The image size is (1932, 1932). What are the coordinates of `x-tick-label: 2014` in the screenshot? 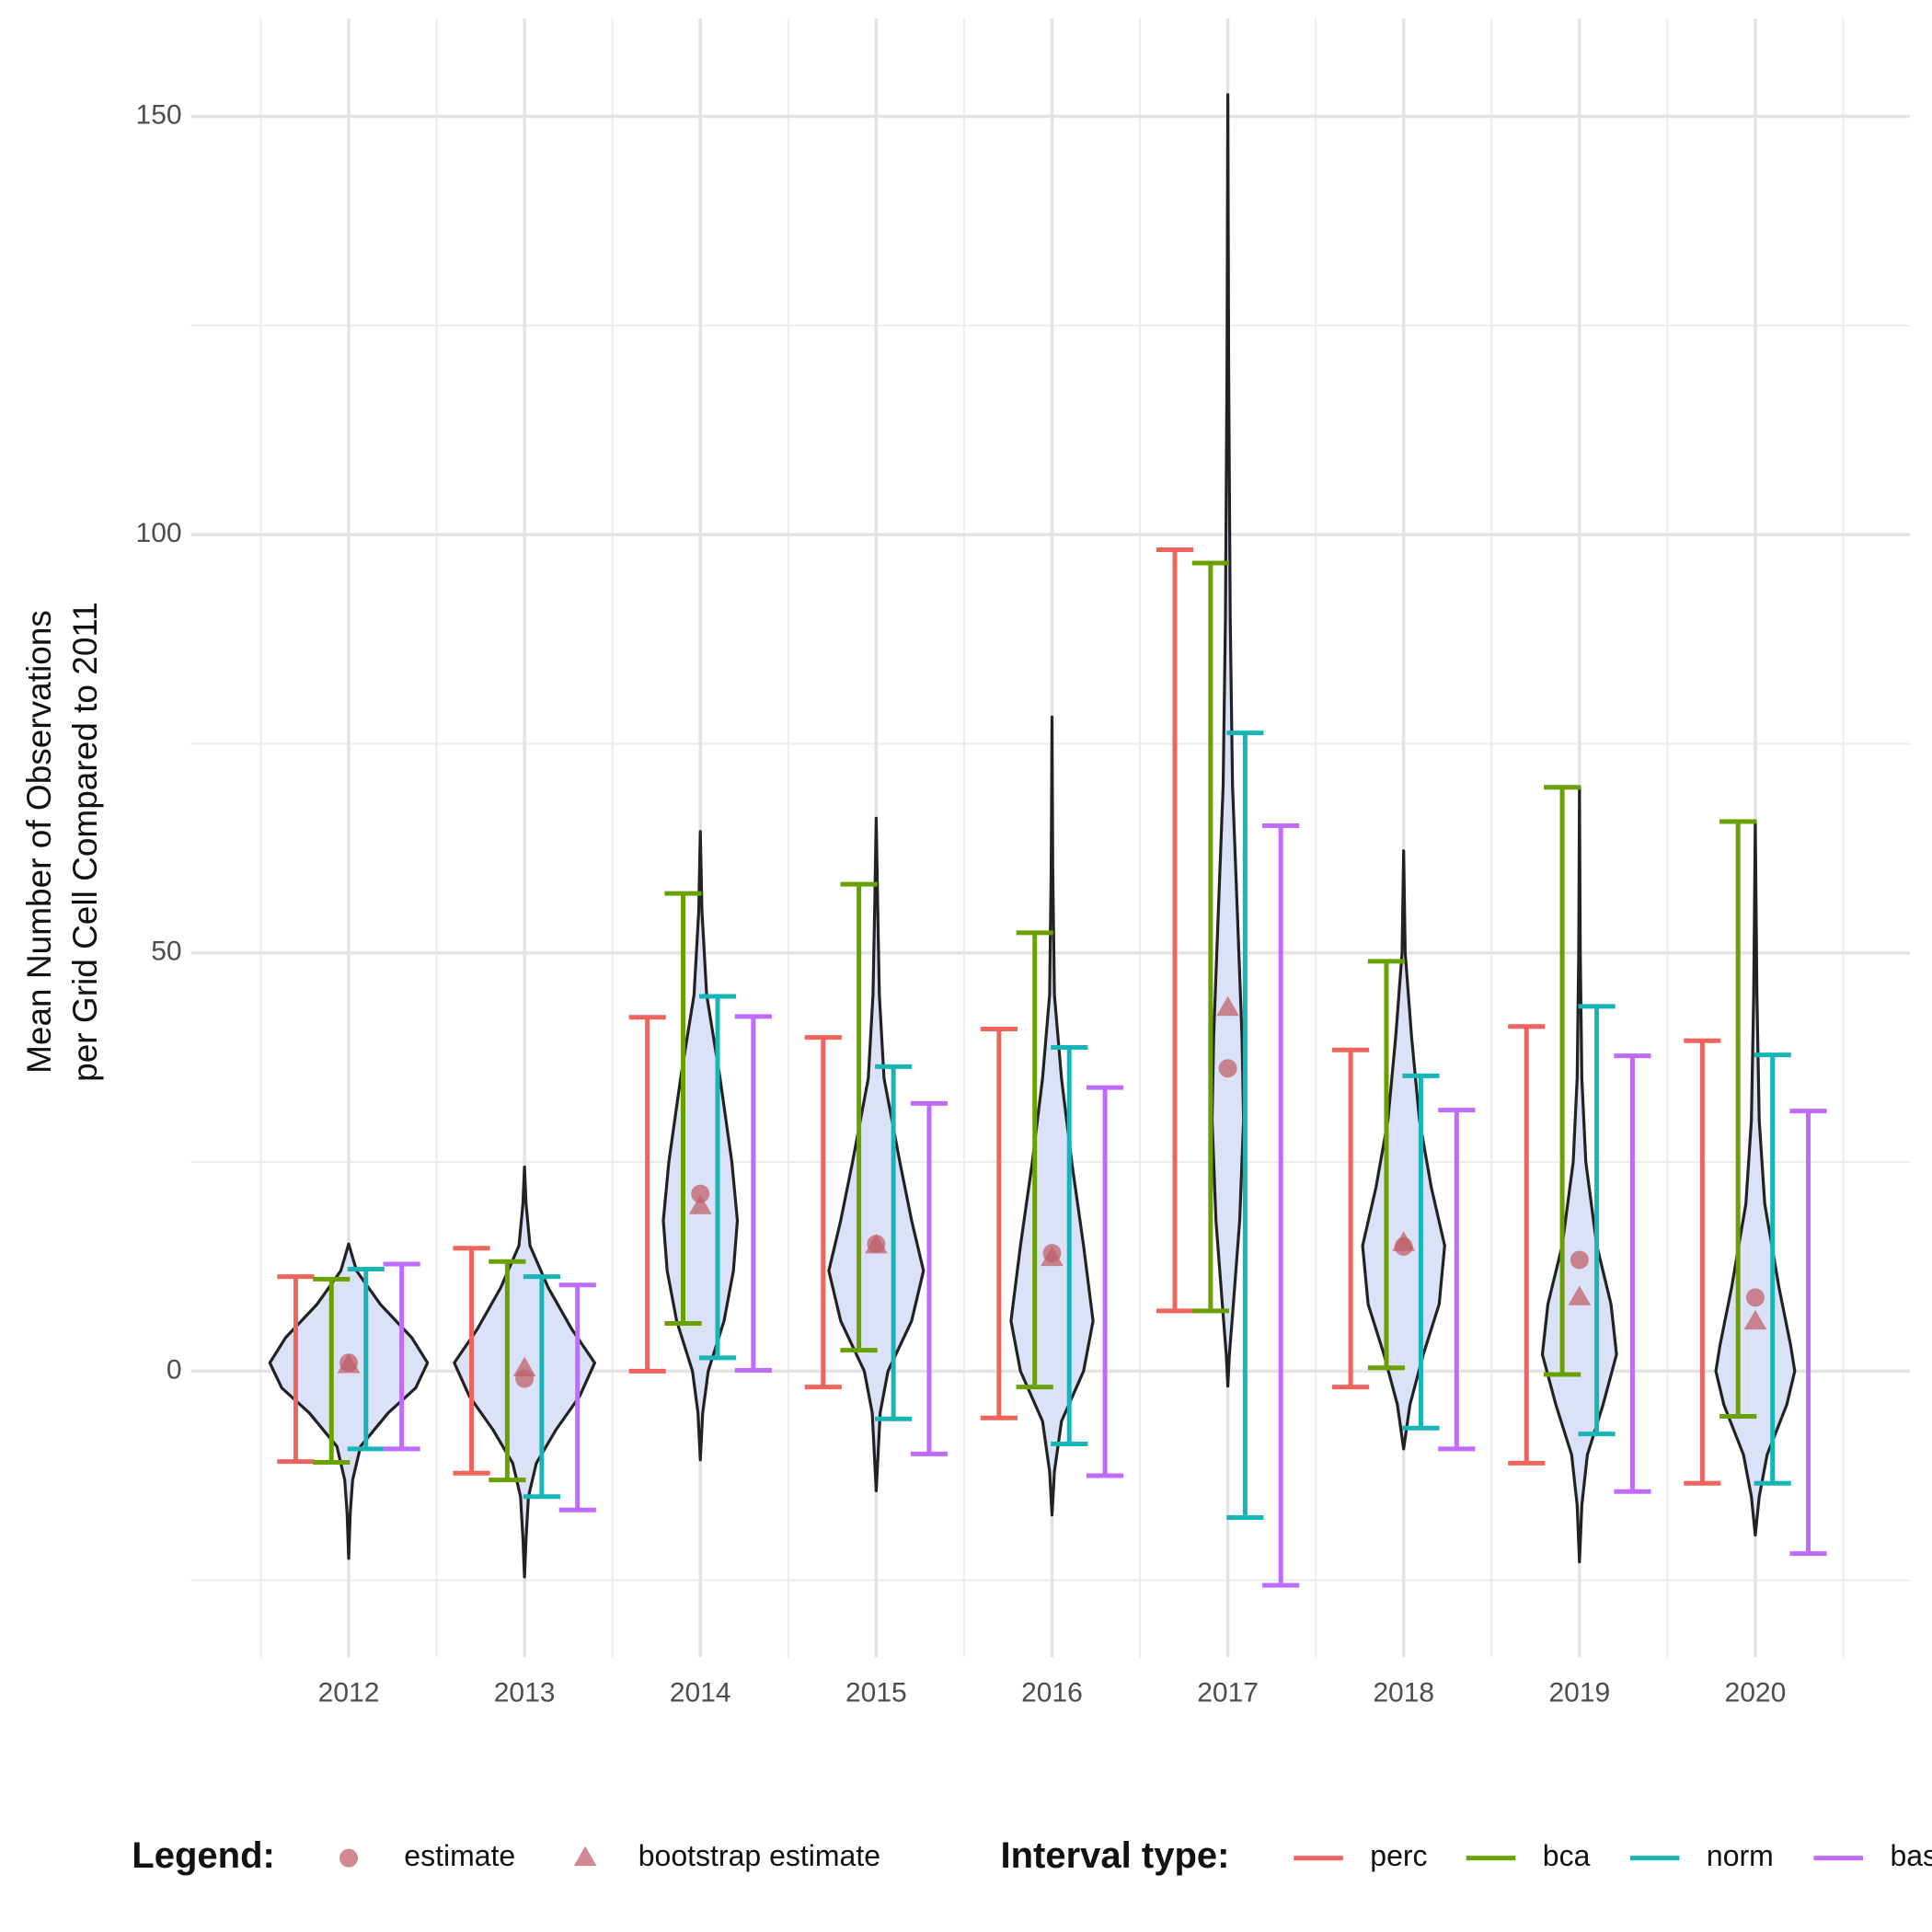 It's located at (700, 1692).